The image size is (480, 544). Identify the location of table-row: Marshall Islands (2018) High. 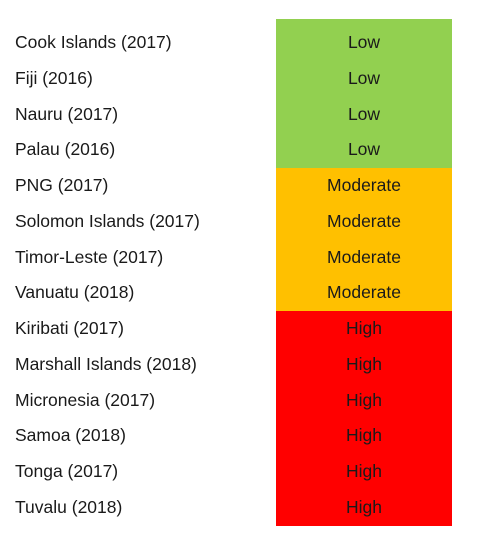
(240, 364).